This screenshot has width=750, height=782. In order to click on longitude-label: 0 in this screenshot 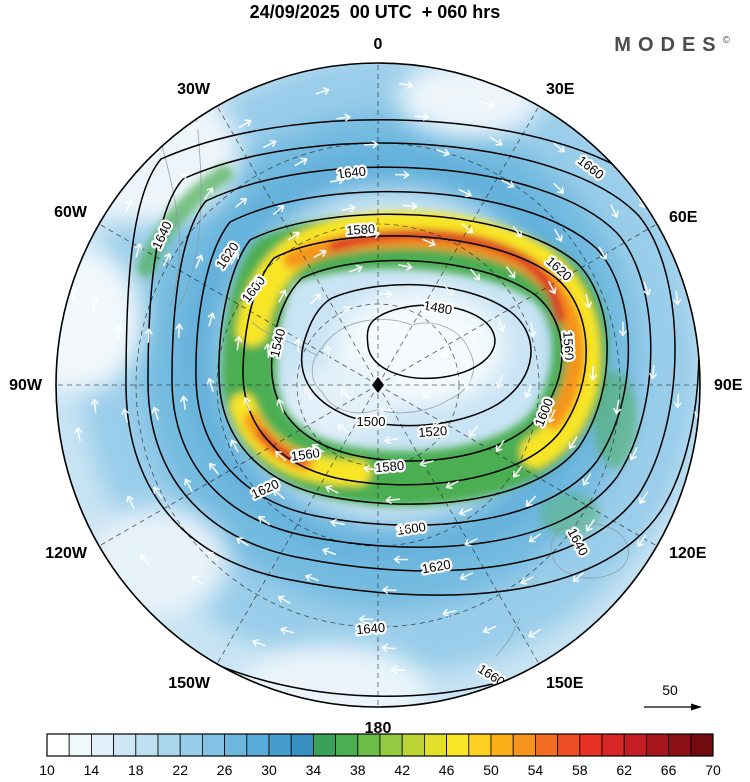, I will do `click(378, 44)`.